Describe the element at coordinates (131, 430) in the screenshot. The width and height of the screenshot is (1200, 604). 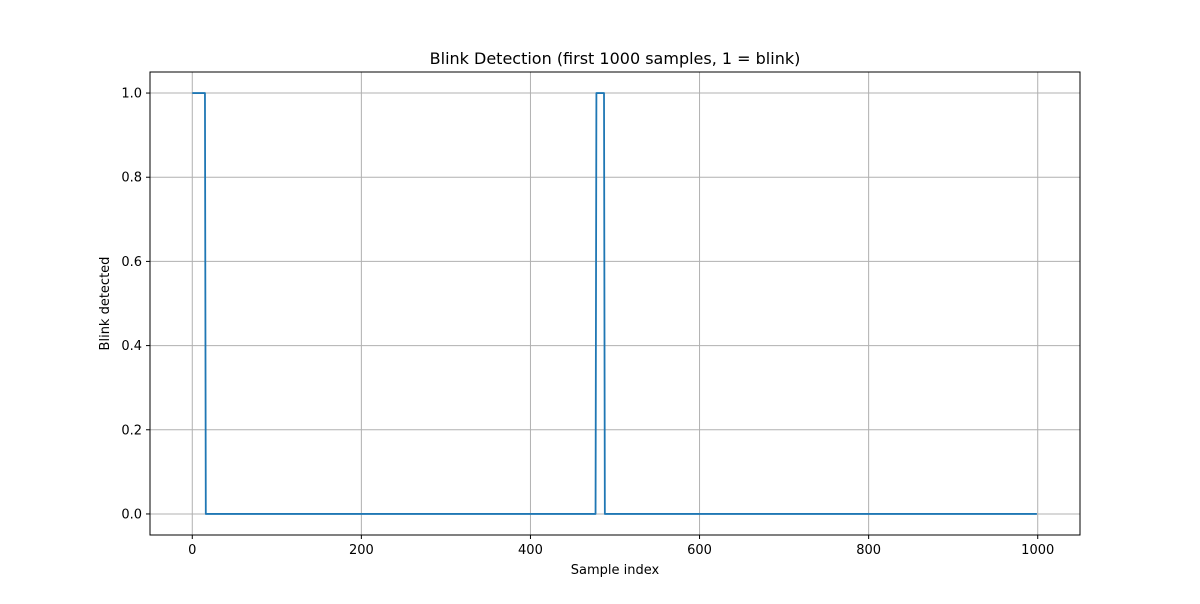
I see `y-tick-label: 0.2` at that location.